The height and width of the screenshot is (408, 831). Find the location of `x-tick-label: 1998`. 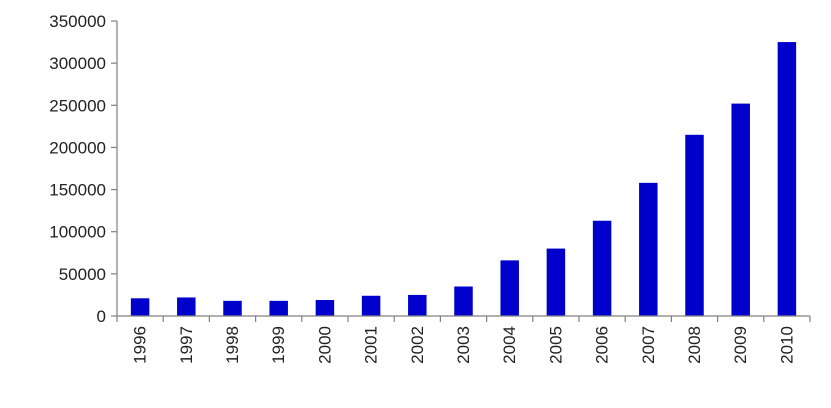

x-tick-label: 1998 is located at coordinates (232, 345).